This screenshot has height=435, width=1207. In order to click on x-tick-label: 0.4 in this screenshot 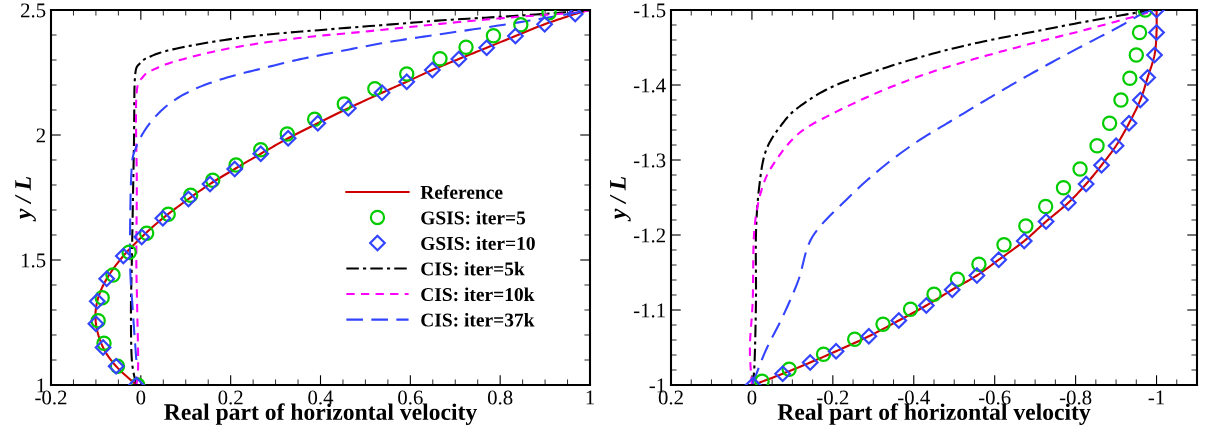, I will do `click(321, 397)`.